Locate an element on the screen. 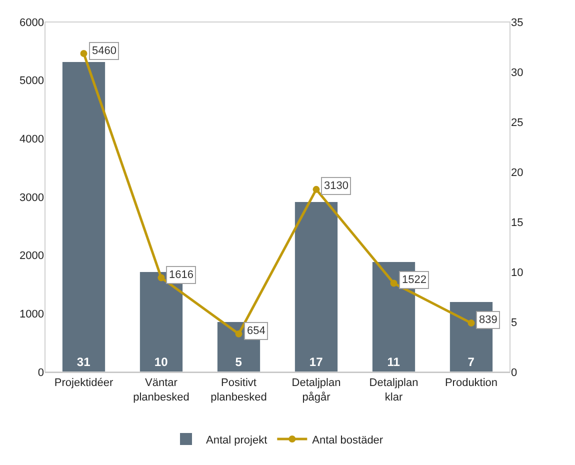 This screenshot has height=465, width=575. data-label: 10 is located at coordinates (161, 362).